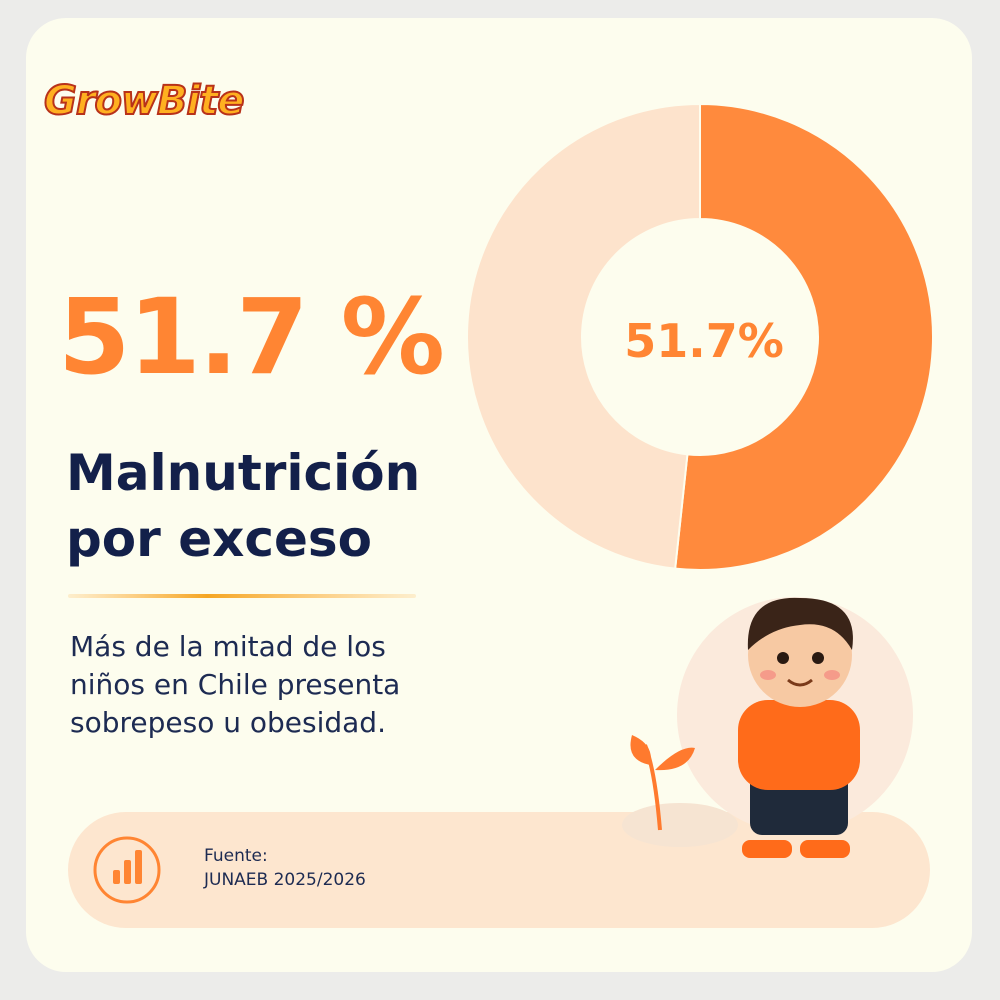  I want to click on bars-icon, so click(127, 867).